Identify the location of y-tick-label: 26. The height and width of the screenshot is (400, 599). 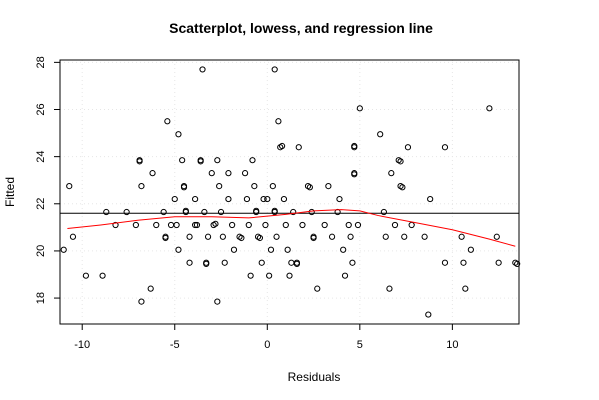
(41, 109).